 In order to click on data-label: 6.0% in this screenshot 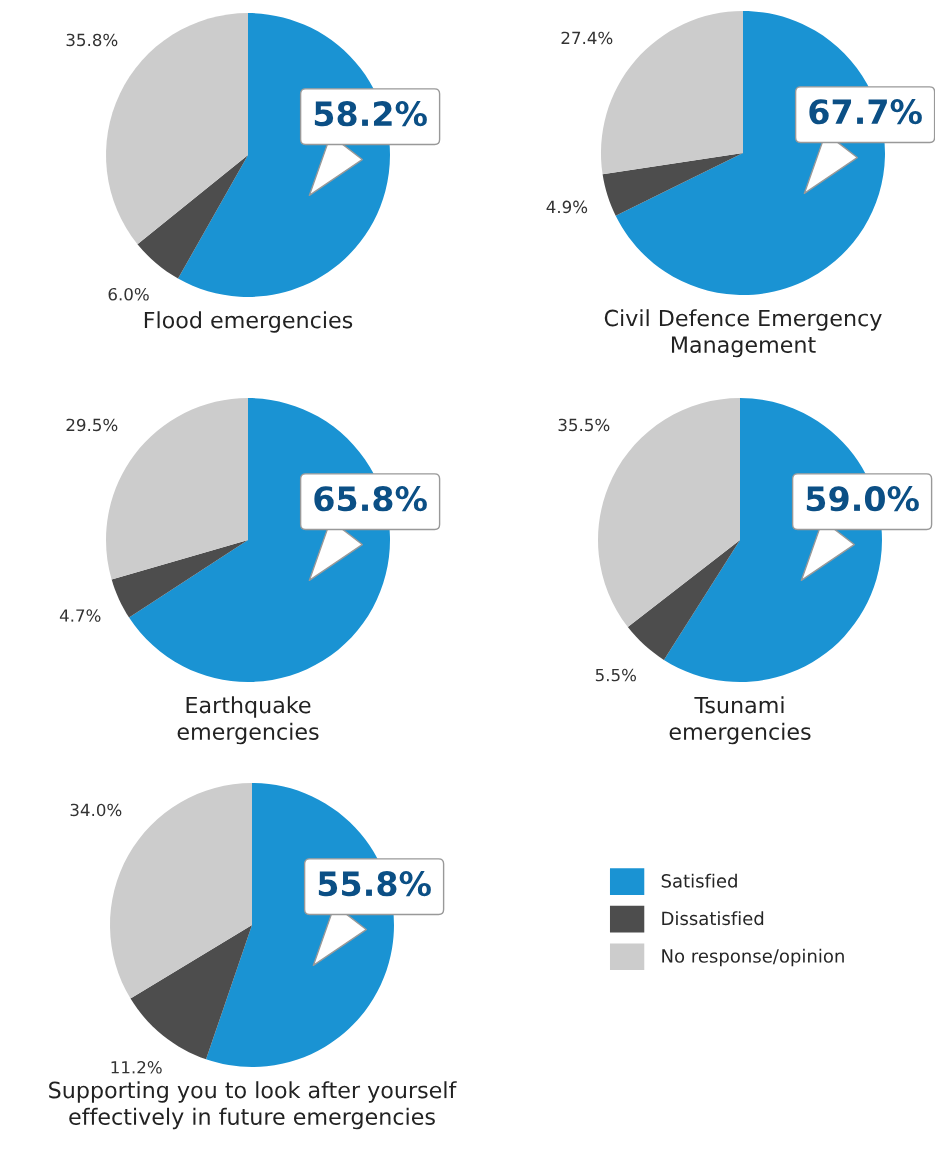, I will do `click(128, 294)`.